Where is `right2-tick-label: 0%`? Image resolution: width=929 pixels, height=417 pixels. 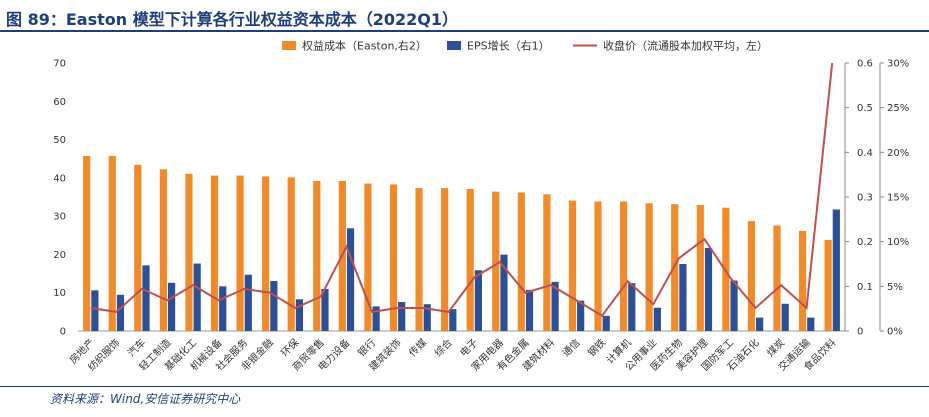 right2-tick-label: 0% is located at coordinates (895, 332).